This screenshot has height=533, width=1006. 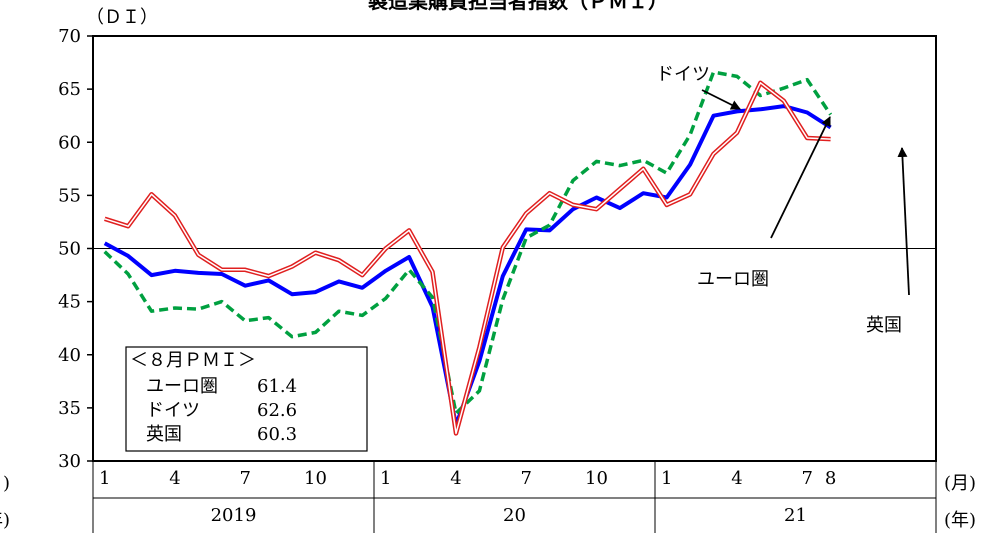 I want to click on annotation-germany: ドイツ, so click(x=683, y=74).